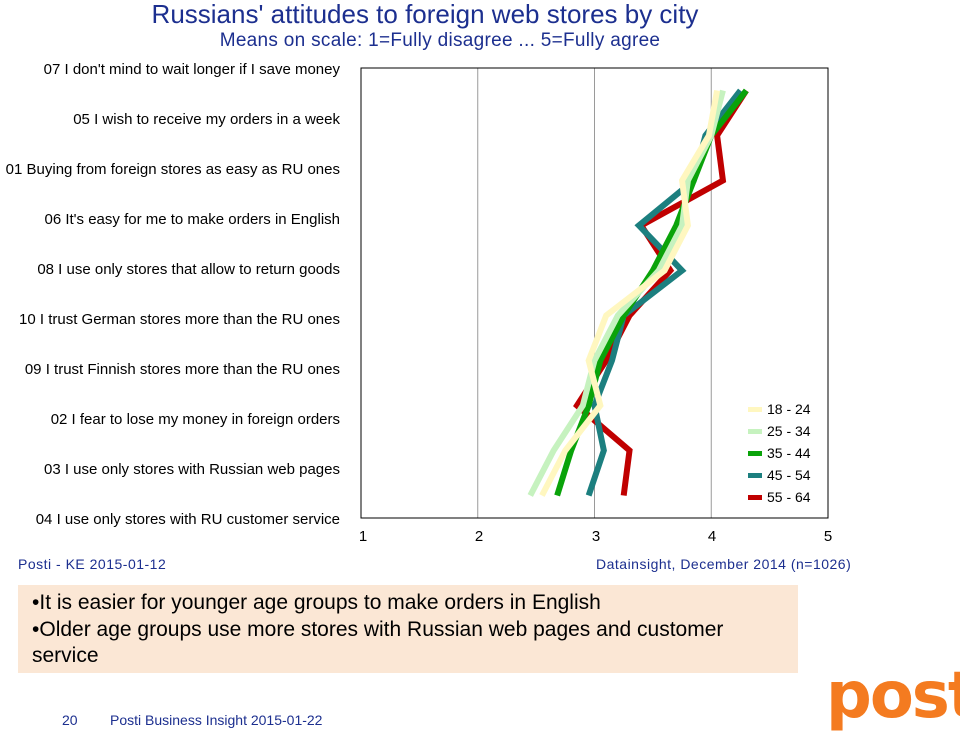  I want to click on x-tick-label: 4, so click(712, 536).